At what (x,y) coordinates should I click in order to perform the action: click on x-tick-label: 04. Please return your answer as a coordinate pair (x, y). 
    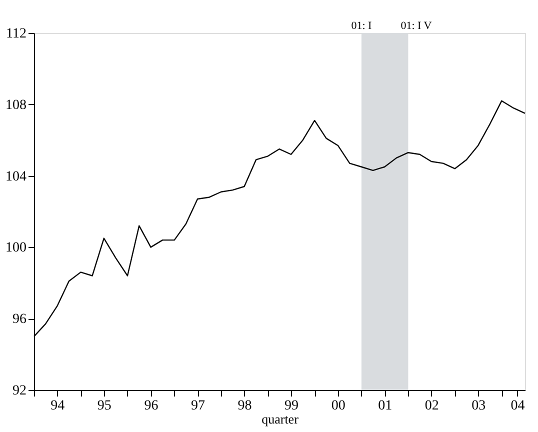
    Looking at the image, I should click on (517, 406).